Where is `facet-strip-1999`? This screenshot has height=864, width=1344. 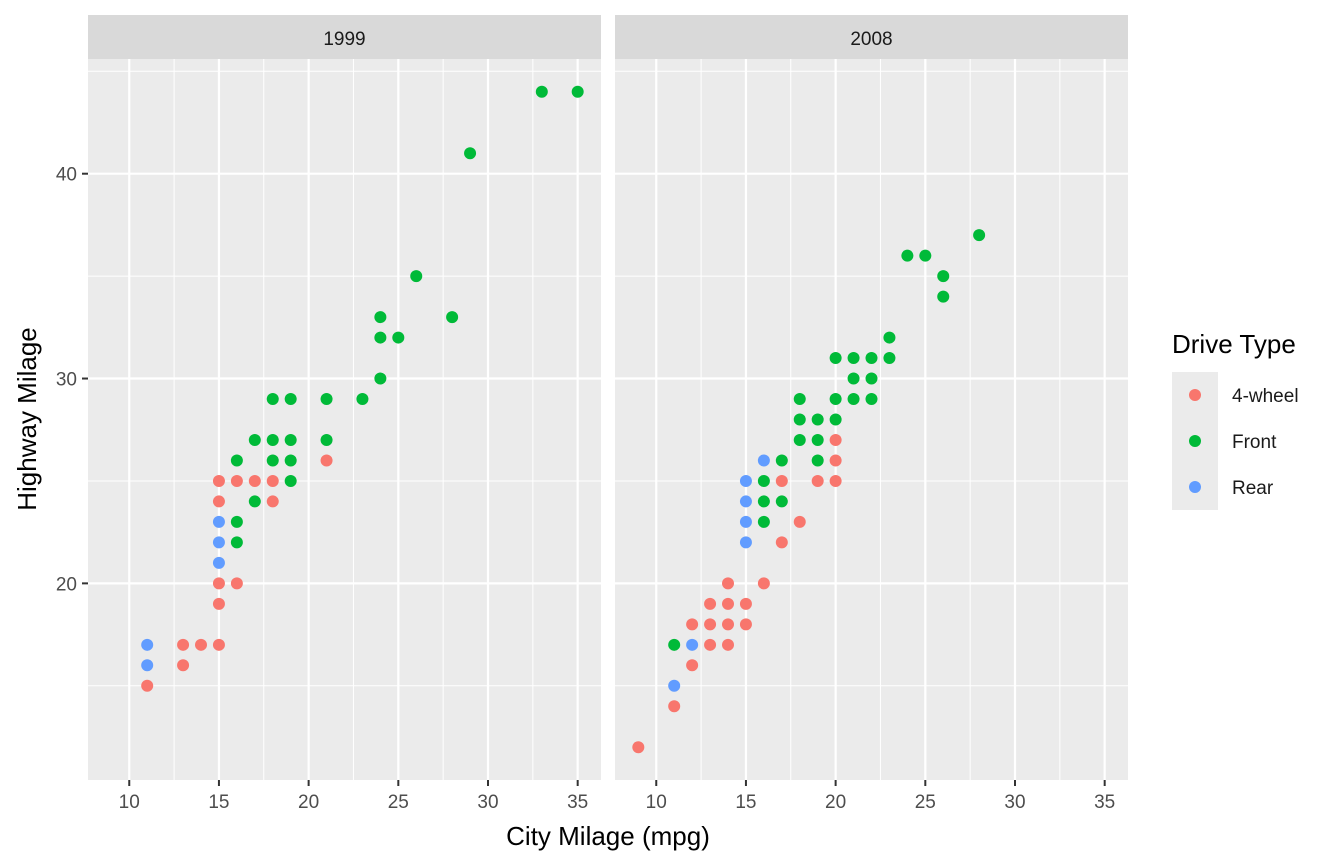 facet-strip-1999 is located at coordinates (344, 37).